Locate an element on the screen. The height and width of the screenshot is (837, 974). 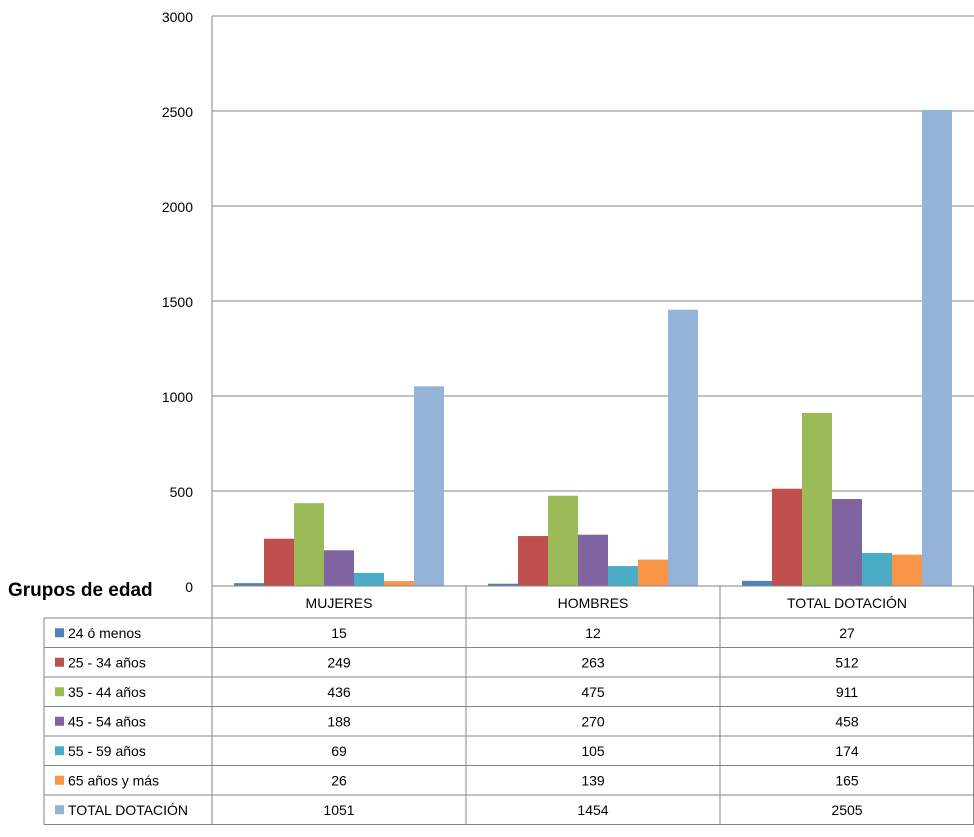
legend-label: 25 - 34 años is located at coordinates (107, 662).